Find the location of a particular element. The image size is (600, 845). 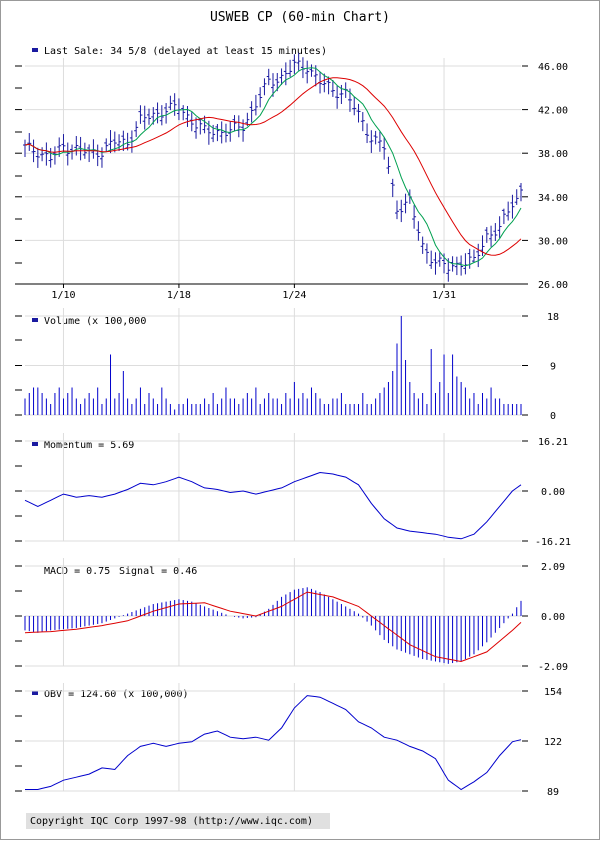

y-tick-label: 89 is located at coordinates (553, 792).